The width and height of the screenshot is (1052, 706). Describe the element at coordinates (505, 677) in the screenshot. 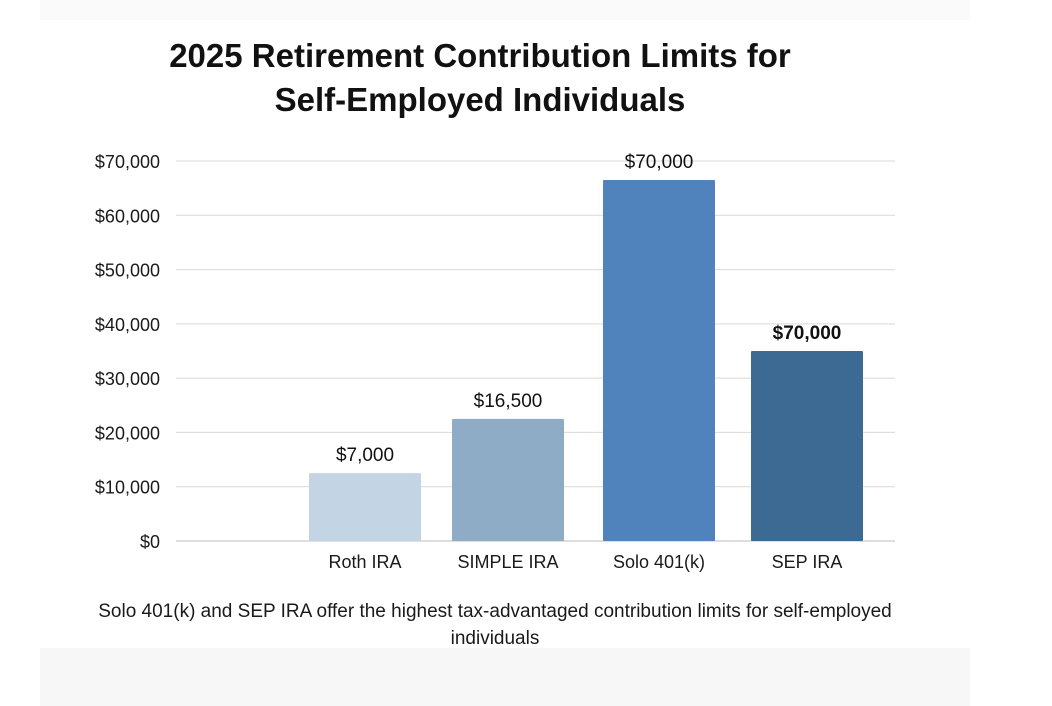

I see `background-panel-bottom` at that location.